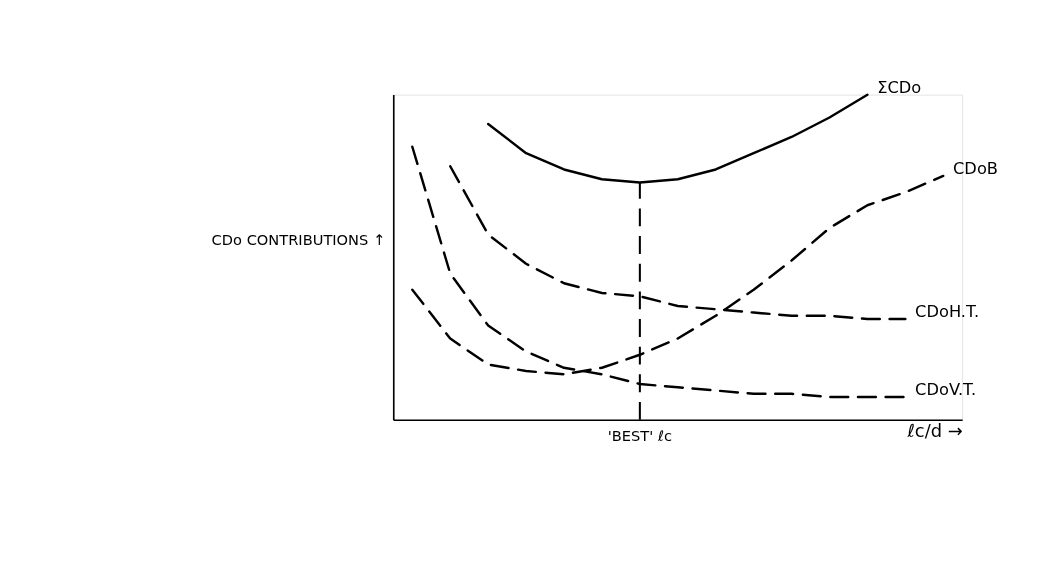  Describe the element at coordinates (899, 88) in the screenshot. I see `series-label: ΣCDo` at that location.